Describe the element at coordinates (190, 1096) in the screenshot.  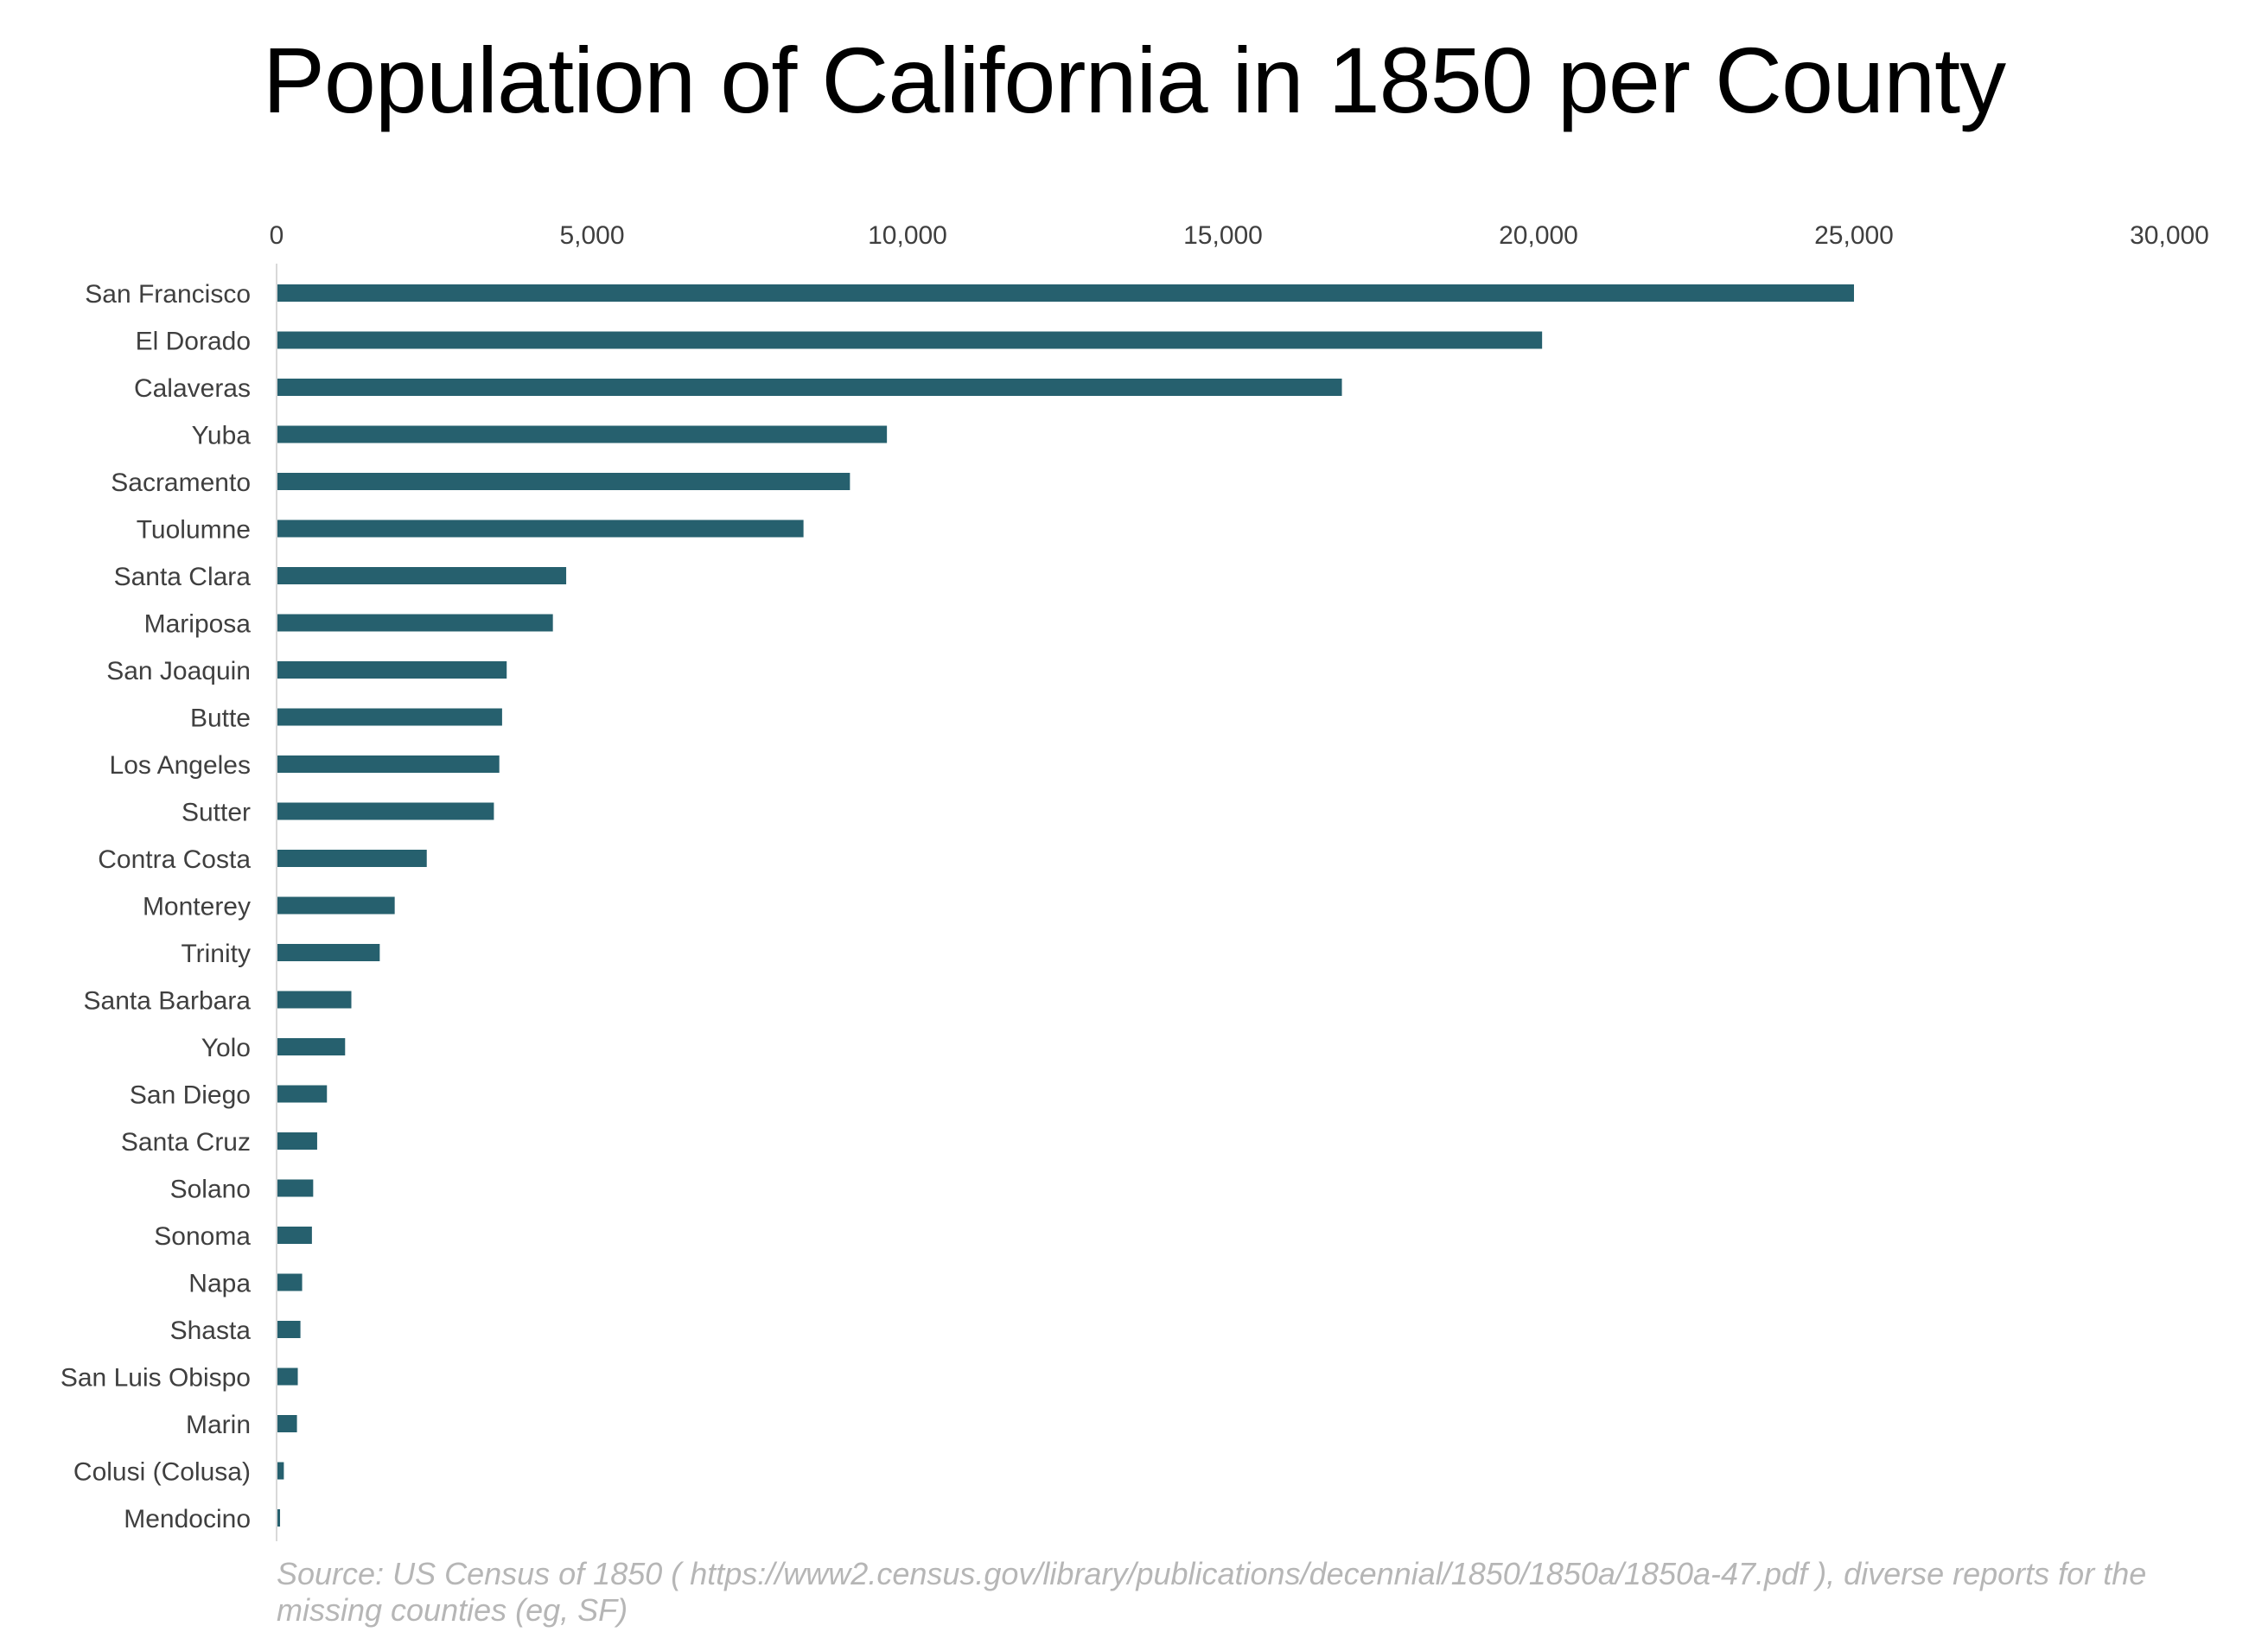
I see `y-category-label: San Diego` at that location.